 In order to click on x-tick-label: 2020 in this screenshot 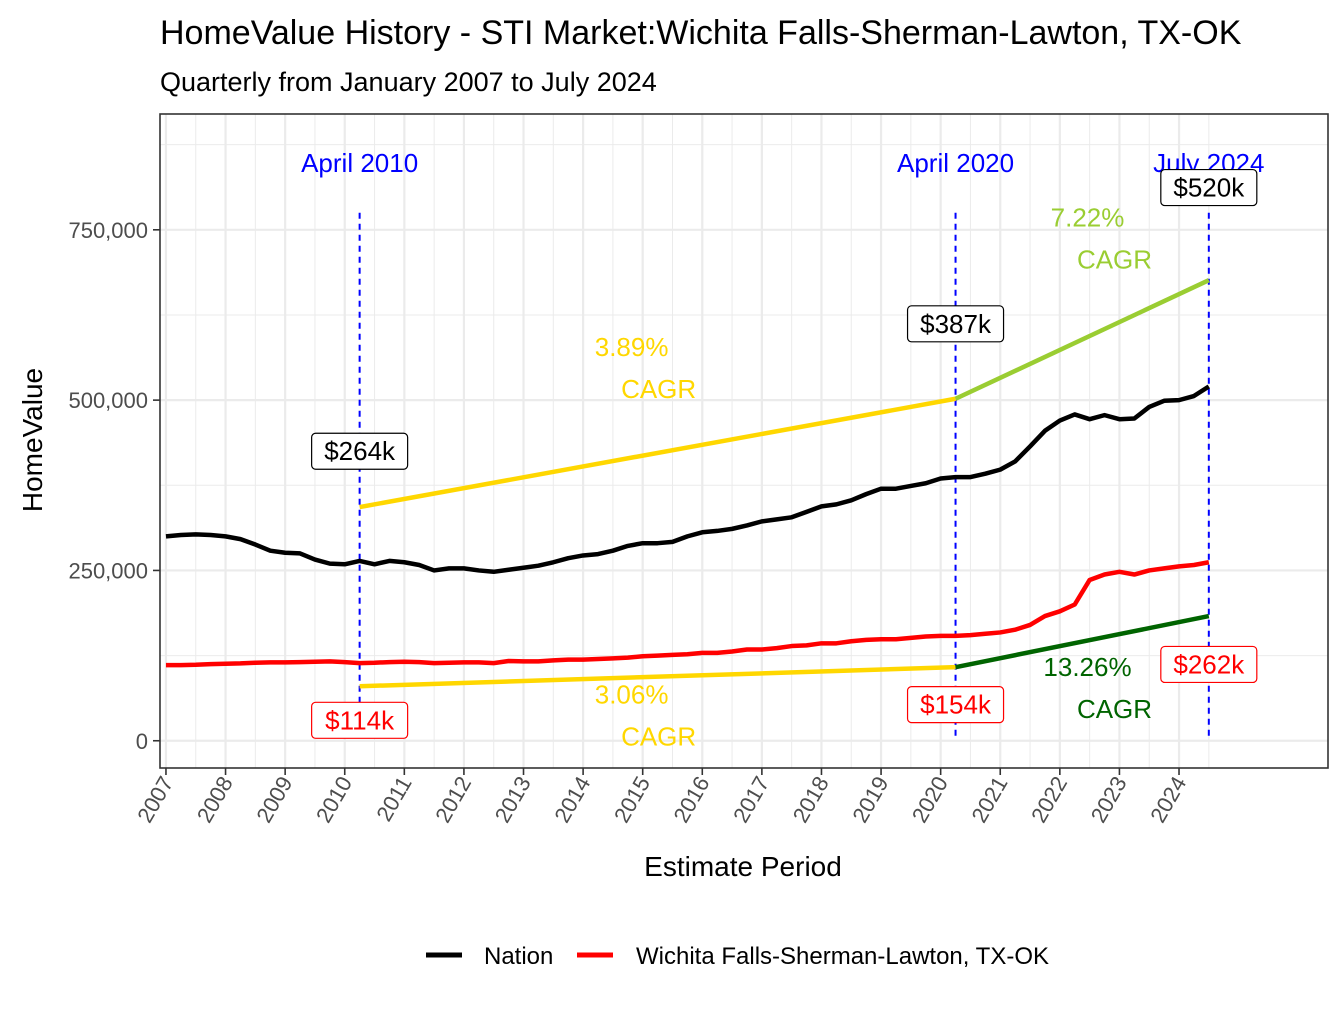, I will do `click(930, 799)`.